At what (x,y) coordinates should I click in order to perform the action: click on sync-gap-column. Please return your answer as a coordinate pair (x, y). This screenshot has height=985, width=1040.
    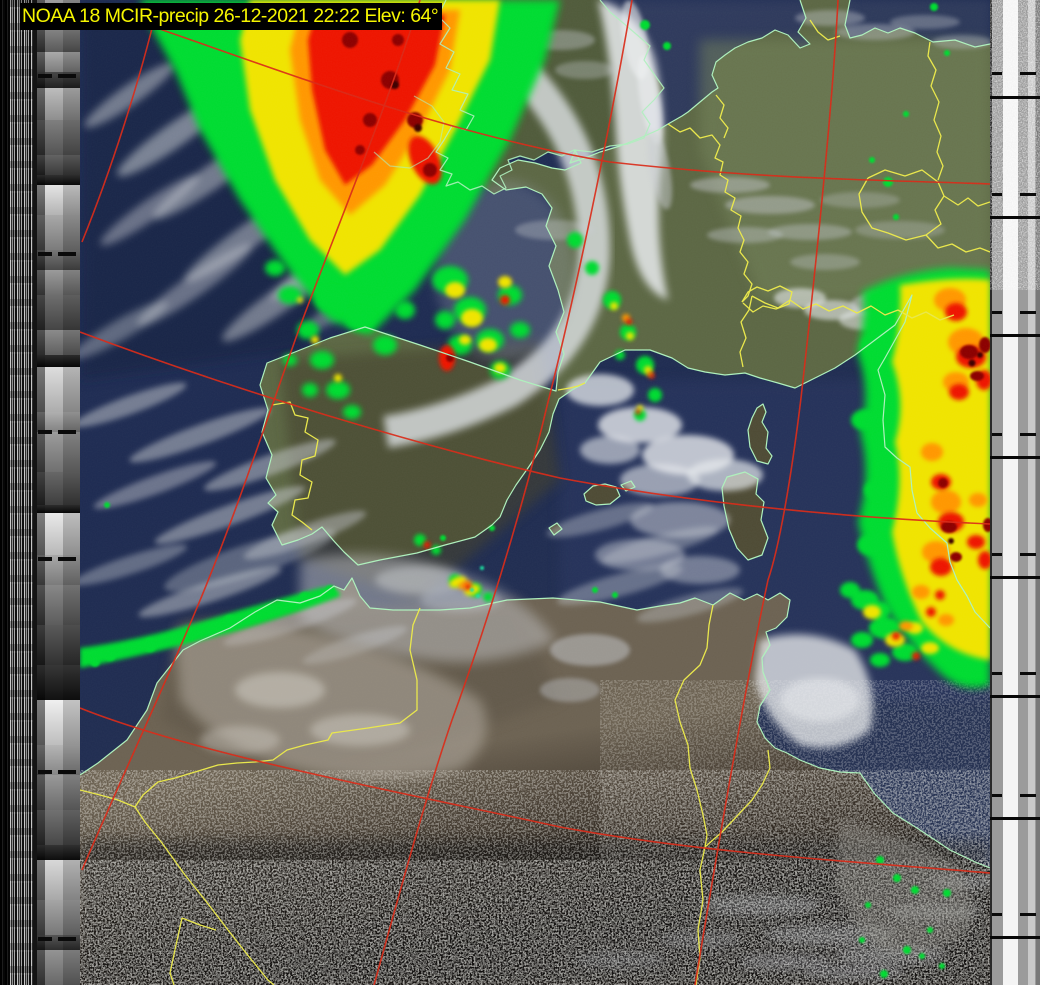
    Looking at the image, I should click on (35, 492).